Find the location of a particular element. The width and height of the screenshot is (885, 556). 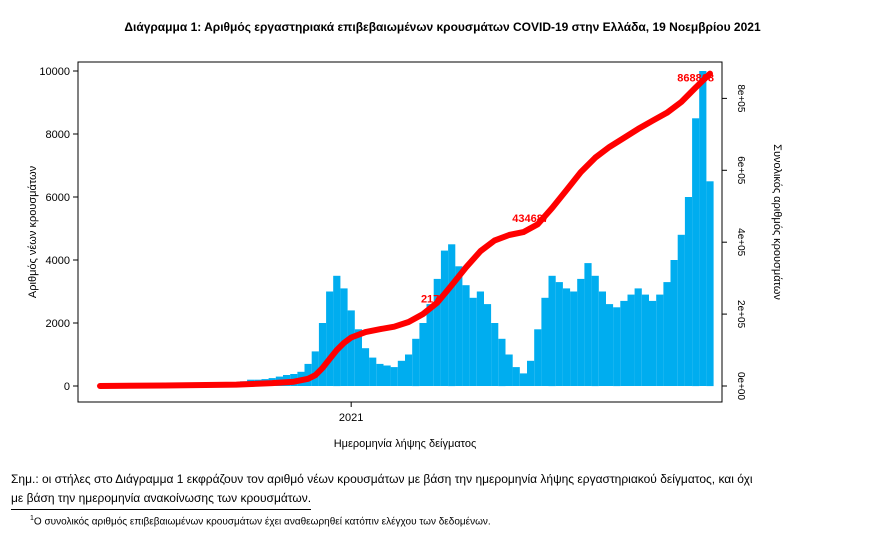

y-tick-label: 8000 is located at coordinates (58, 135).